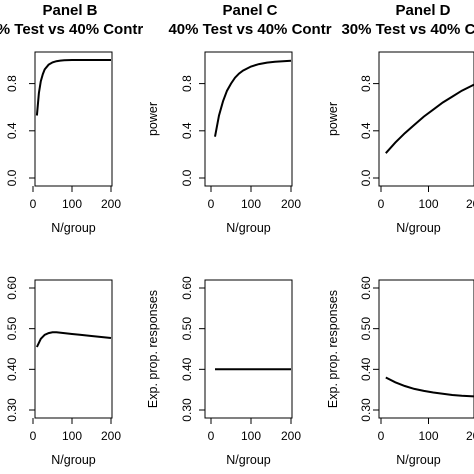  What do you see at coordinates (187, 329) in the screenshot?
I see `panel-5-ytick-label: 0.50` at bounding box center [187, 329].